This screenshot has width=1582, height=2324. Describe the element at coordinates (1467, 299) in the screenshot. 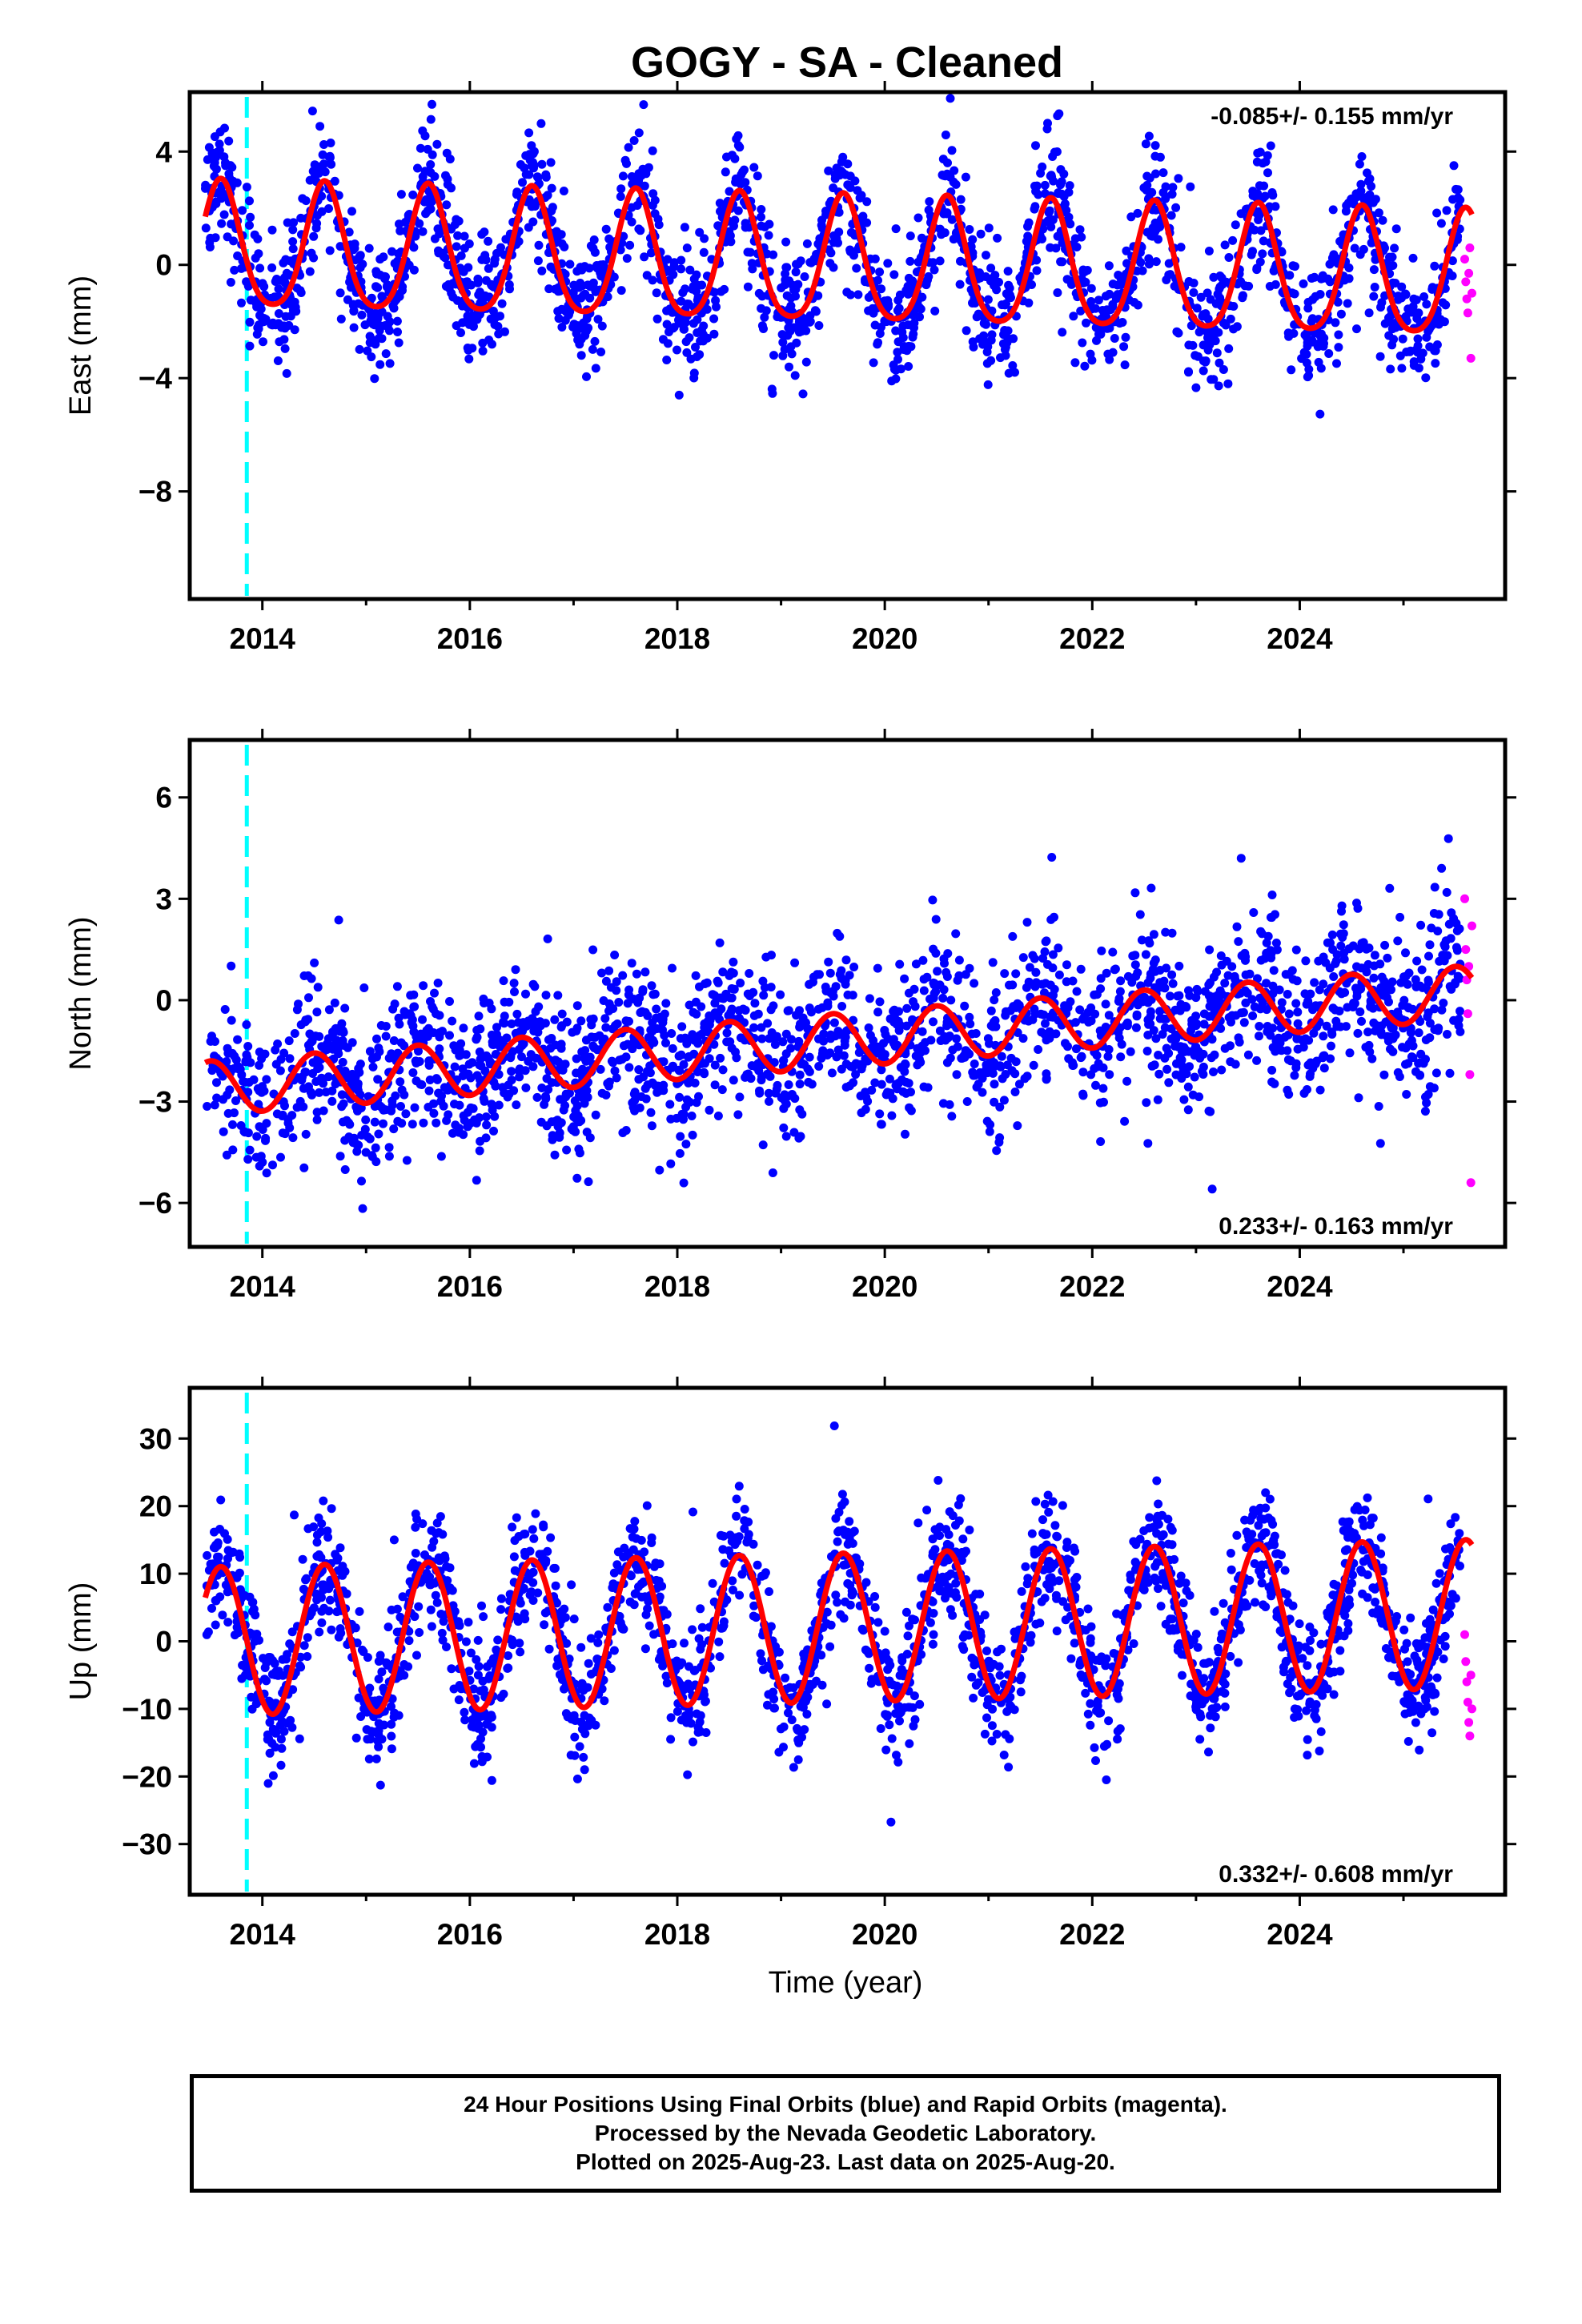

I see `rapid-orbit-point` at that location.